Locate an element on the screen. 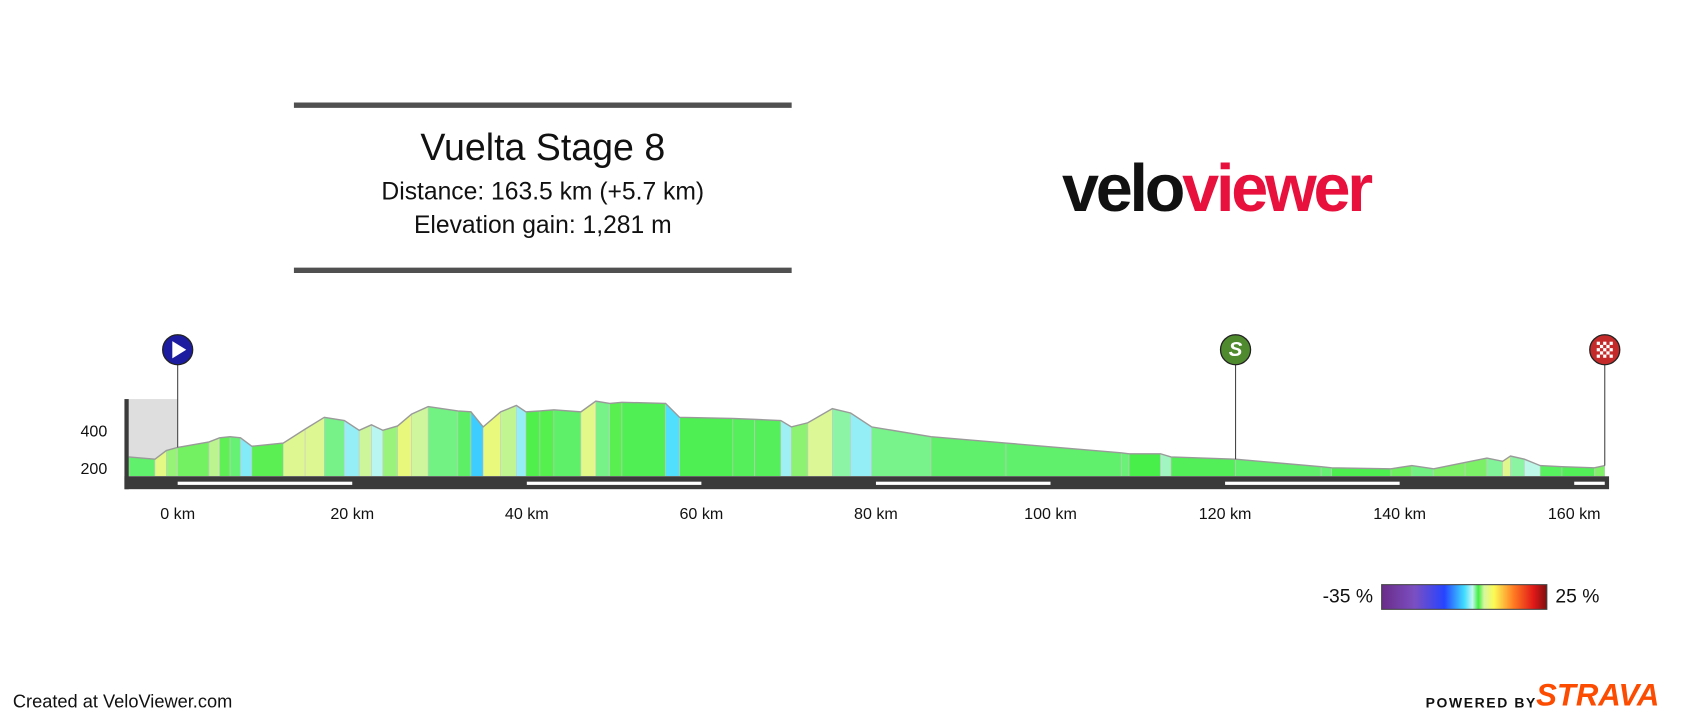  subtitle: Elevation gain: 1,281 m is located at coordinates (543, 225).